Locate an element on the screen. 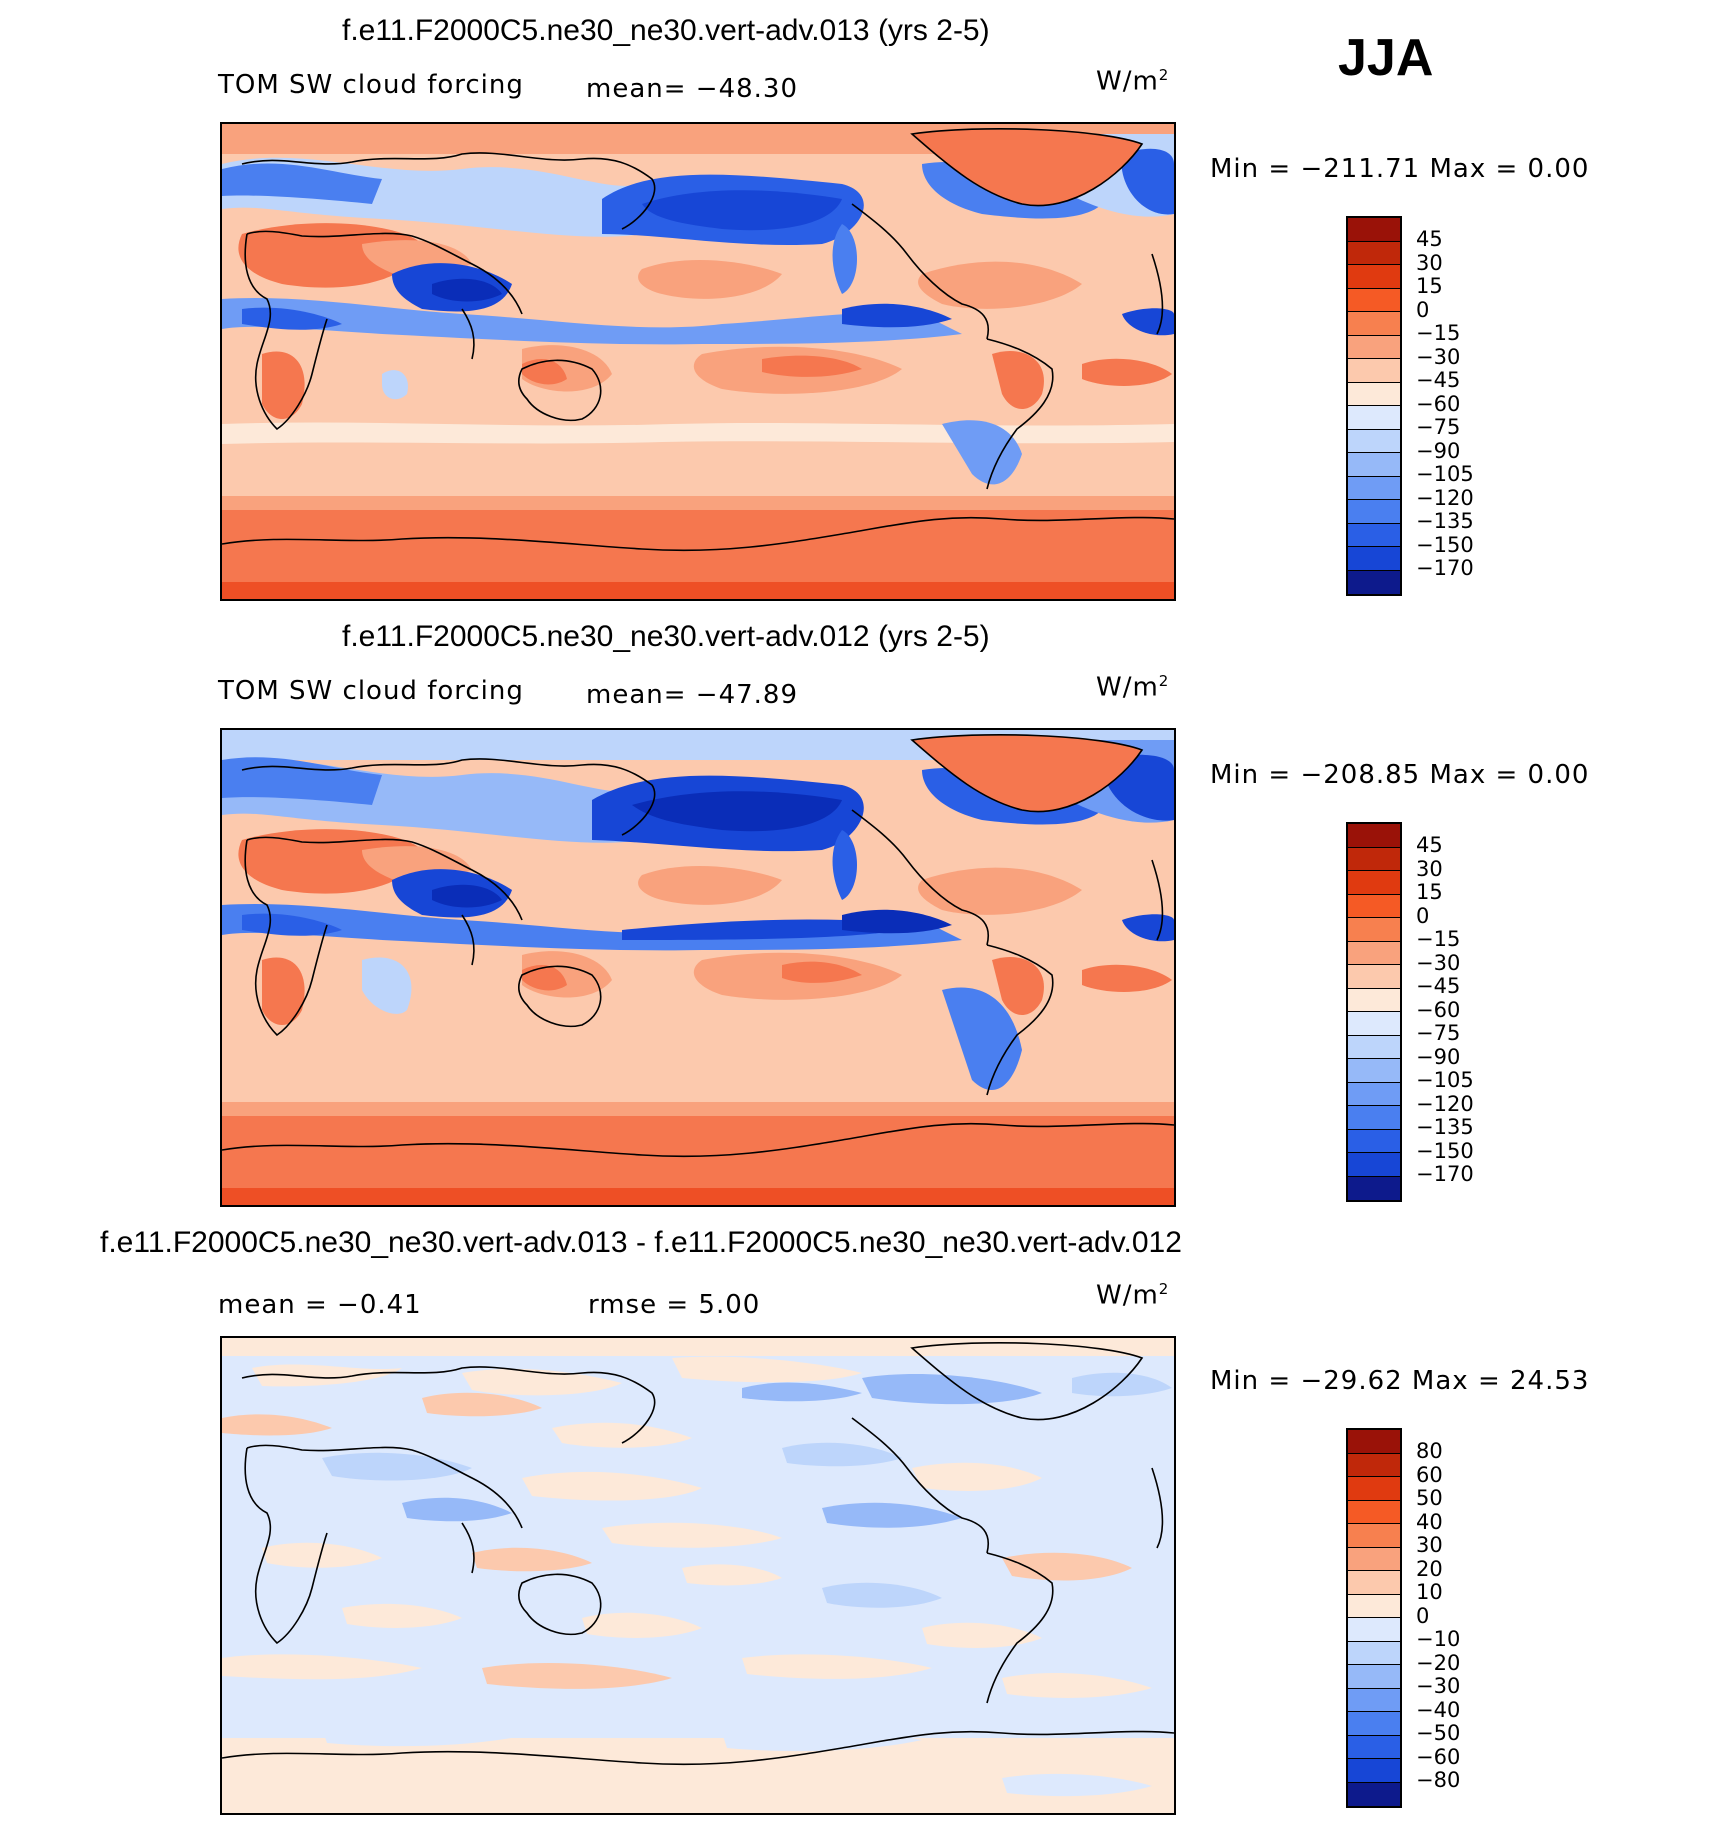 This screenshot has height=1825, width=1710. panel1-map is located at coordinates (698, 361).